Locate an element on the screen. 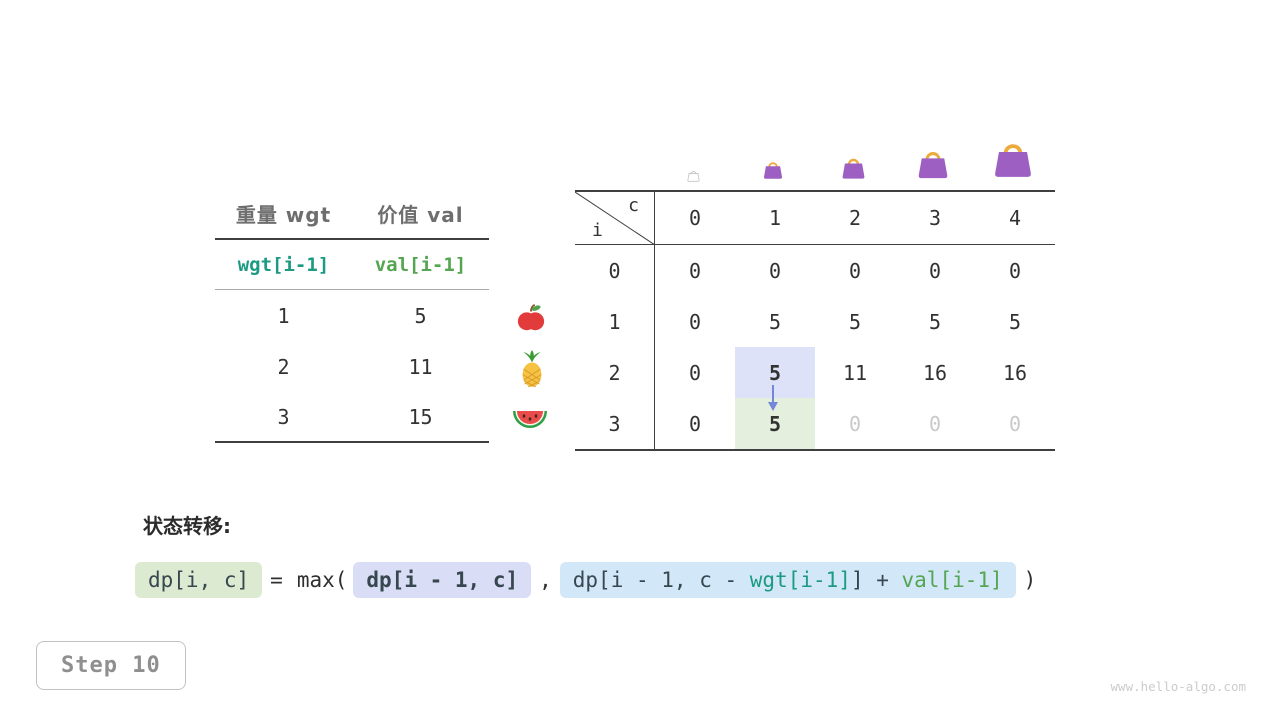  pineapple-icon is located at coordinates (532, 371).